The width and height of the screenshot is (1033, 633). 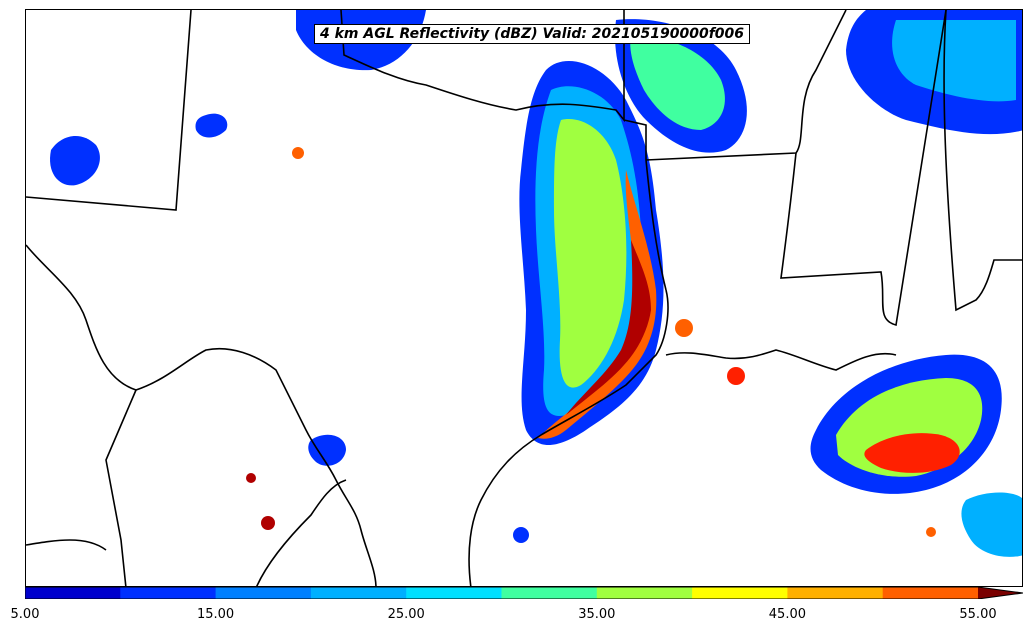 What do you see at coordinates (482, 66) in the screenshot?
I see `border-tx-panhandle` at bounding box center [482, 66].